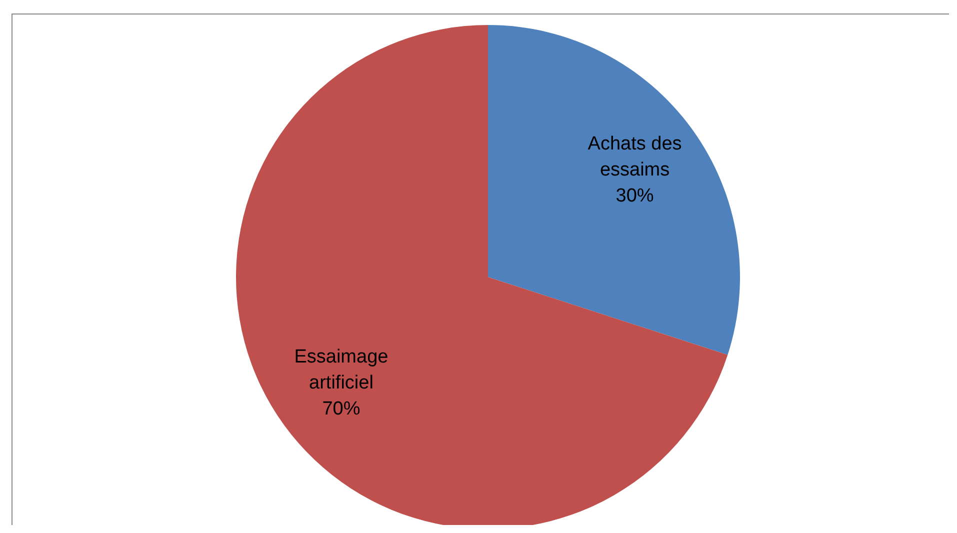 Image resolution: width=957 pixels, height=533 pixels. I want to click on slice-label: Essaimage artificiel, so click(341, 370).